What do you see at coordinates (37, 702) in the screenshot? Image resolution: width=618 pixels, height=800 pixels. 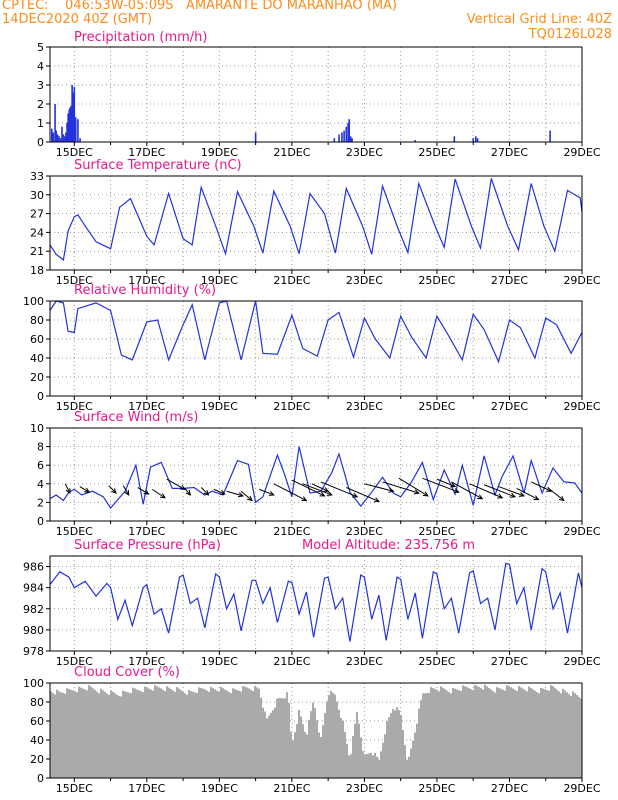 I see `y-tick-label: 80` at bounding box center [37, 702].